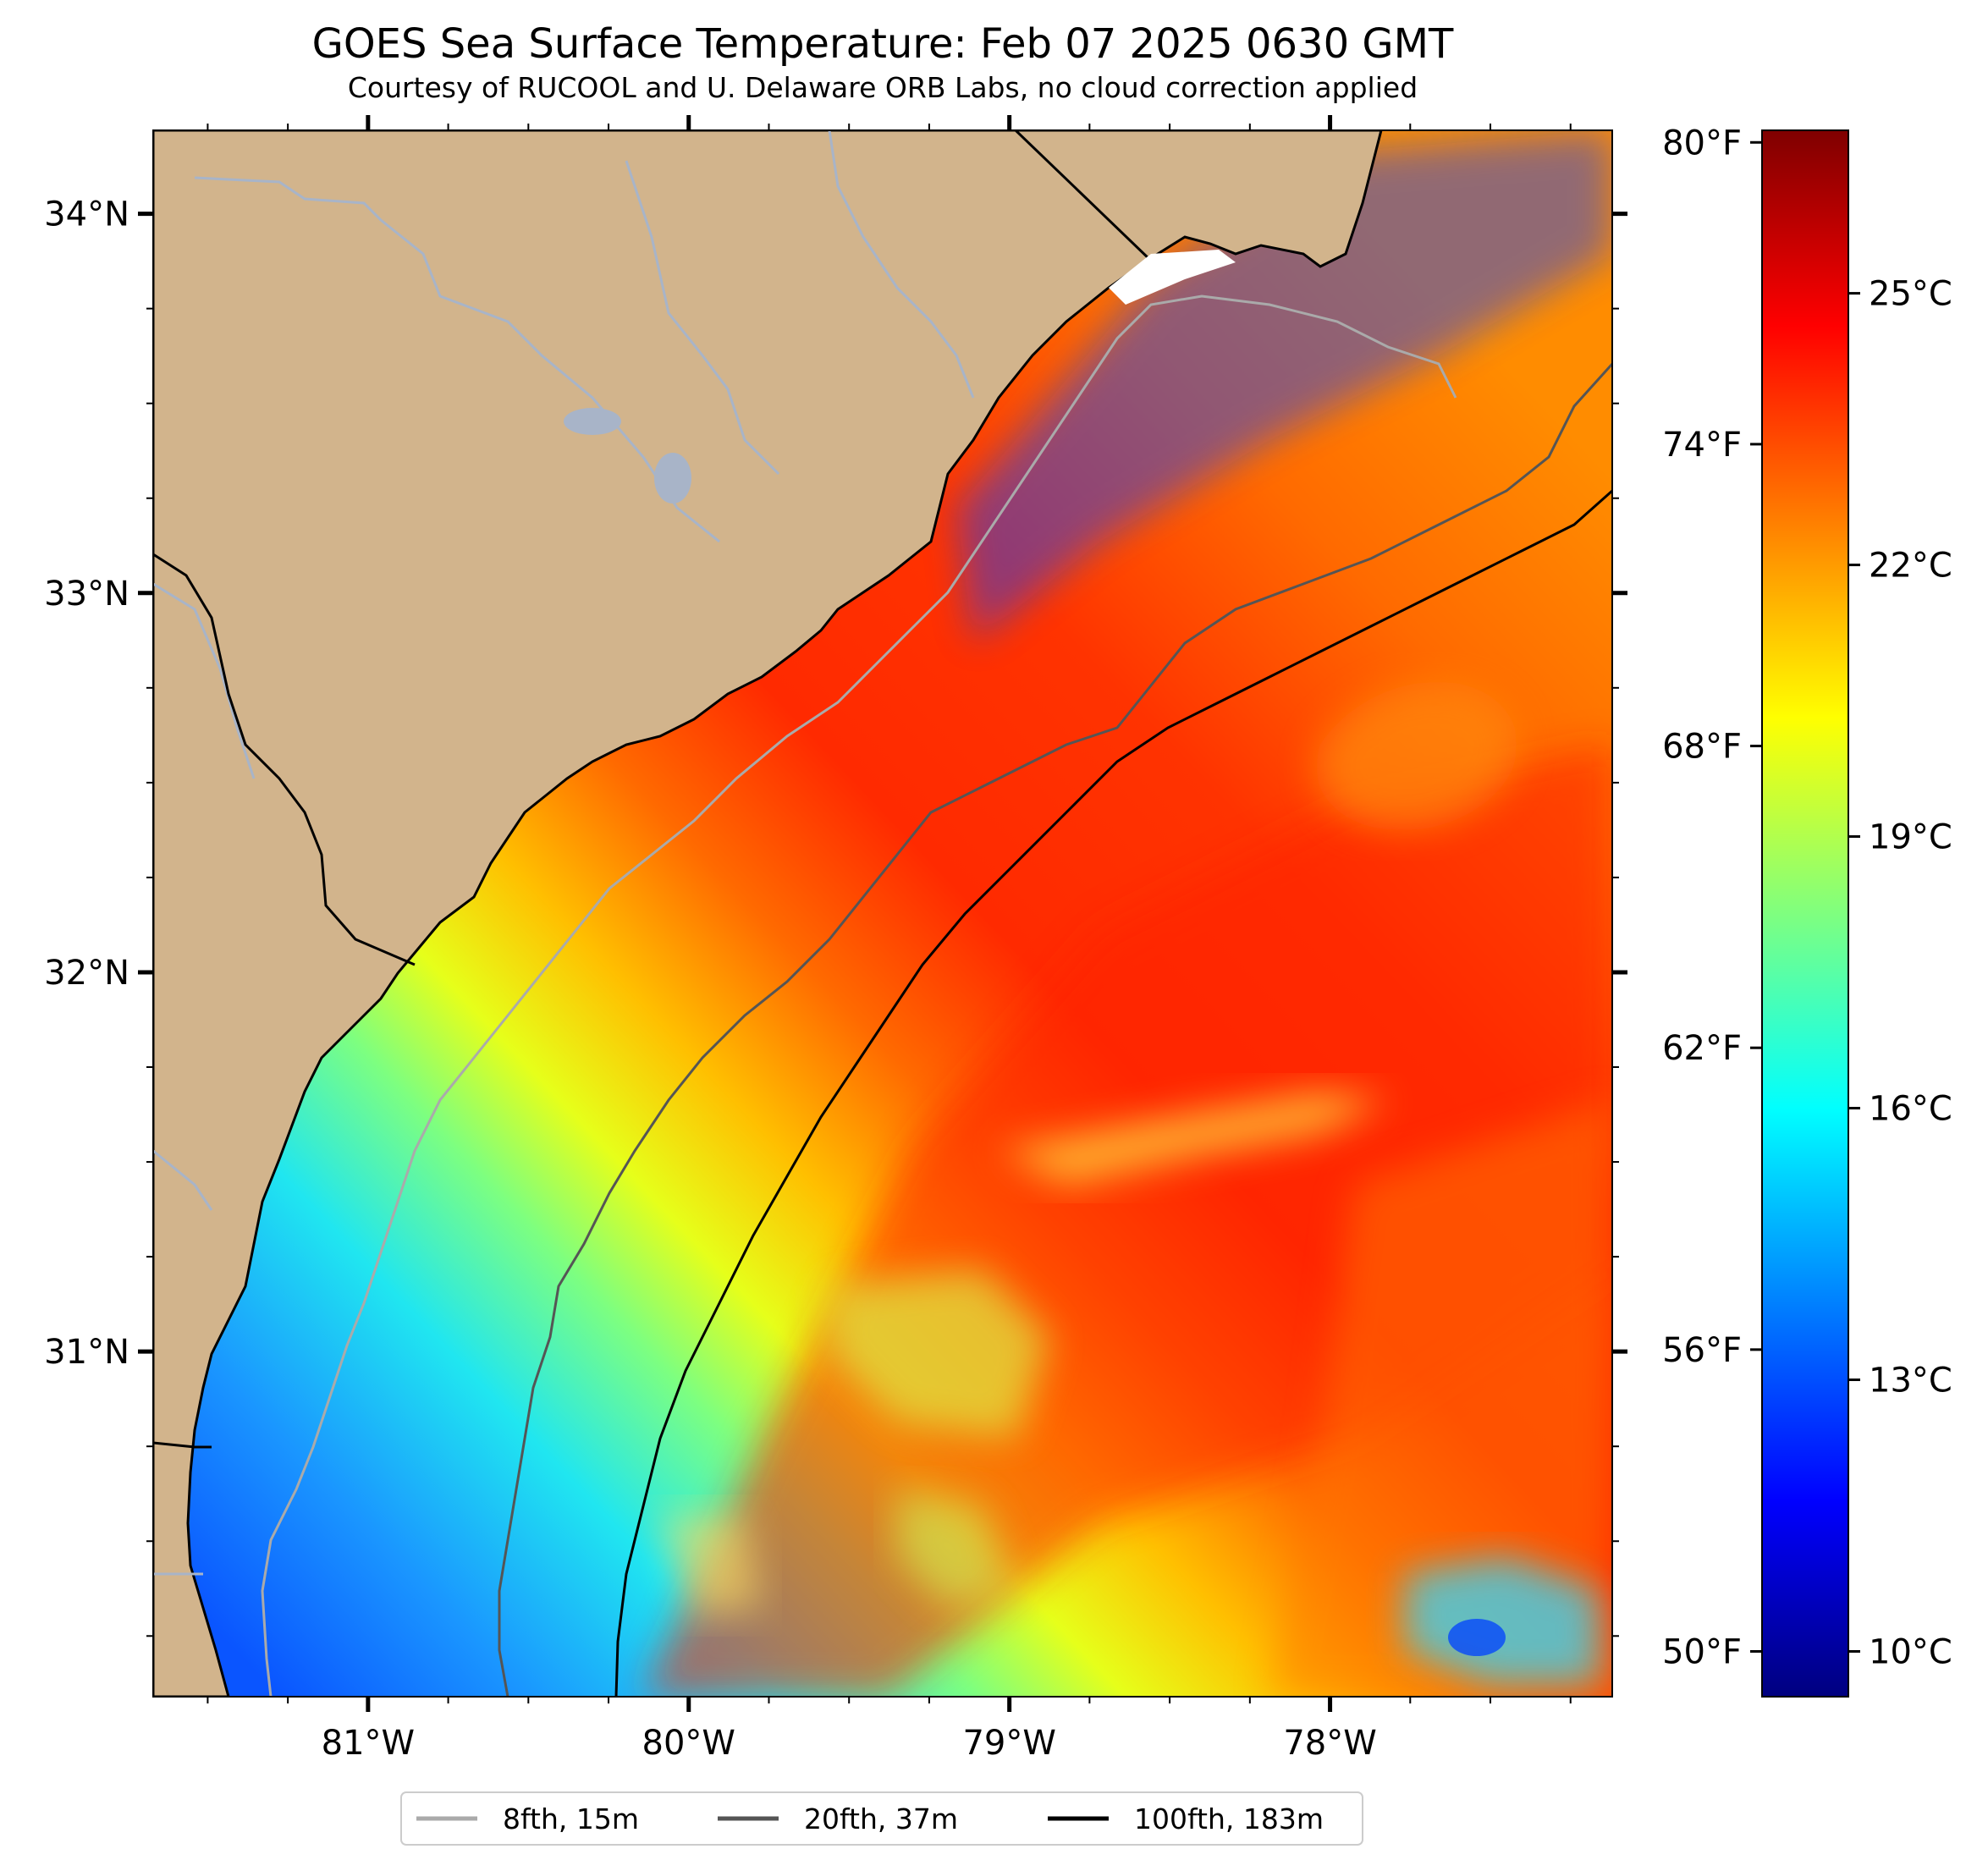 The height and width of the screenshot is (1871, 1988). Describe the element at coordinates (1910, 838) in the screenshot. I see `celsius-tick-label: 19°C` at that location.